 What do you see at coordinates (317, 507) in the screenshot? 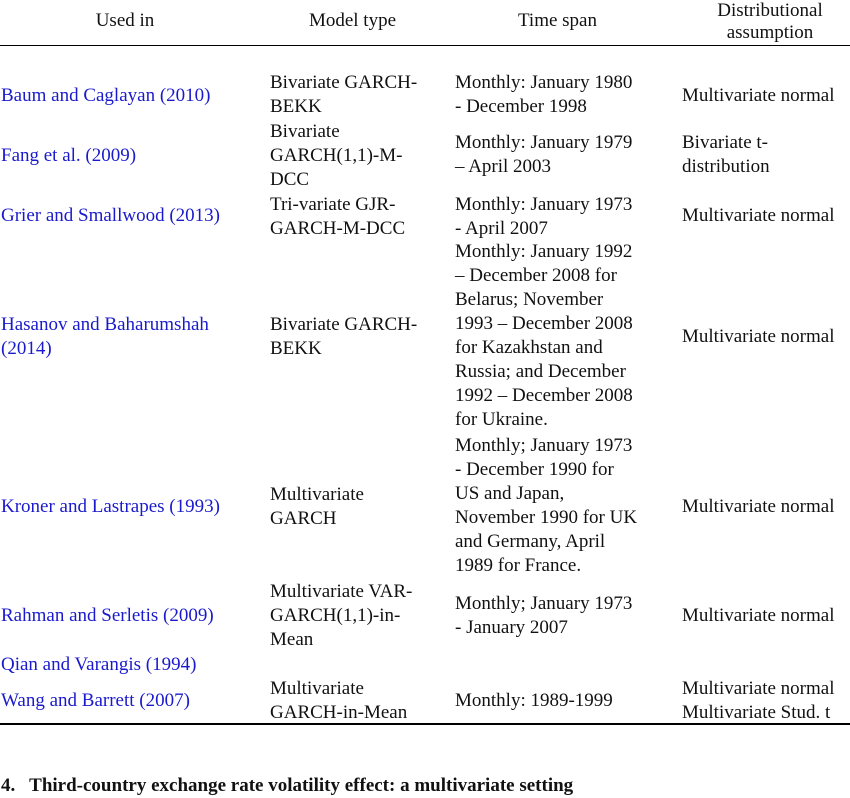
I see `model-type-cell: Multivariate GARCH` at bounding box center [317, 507].